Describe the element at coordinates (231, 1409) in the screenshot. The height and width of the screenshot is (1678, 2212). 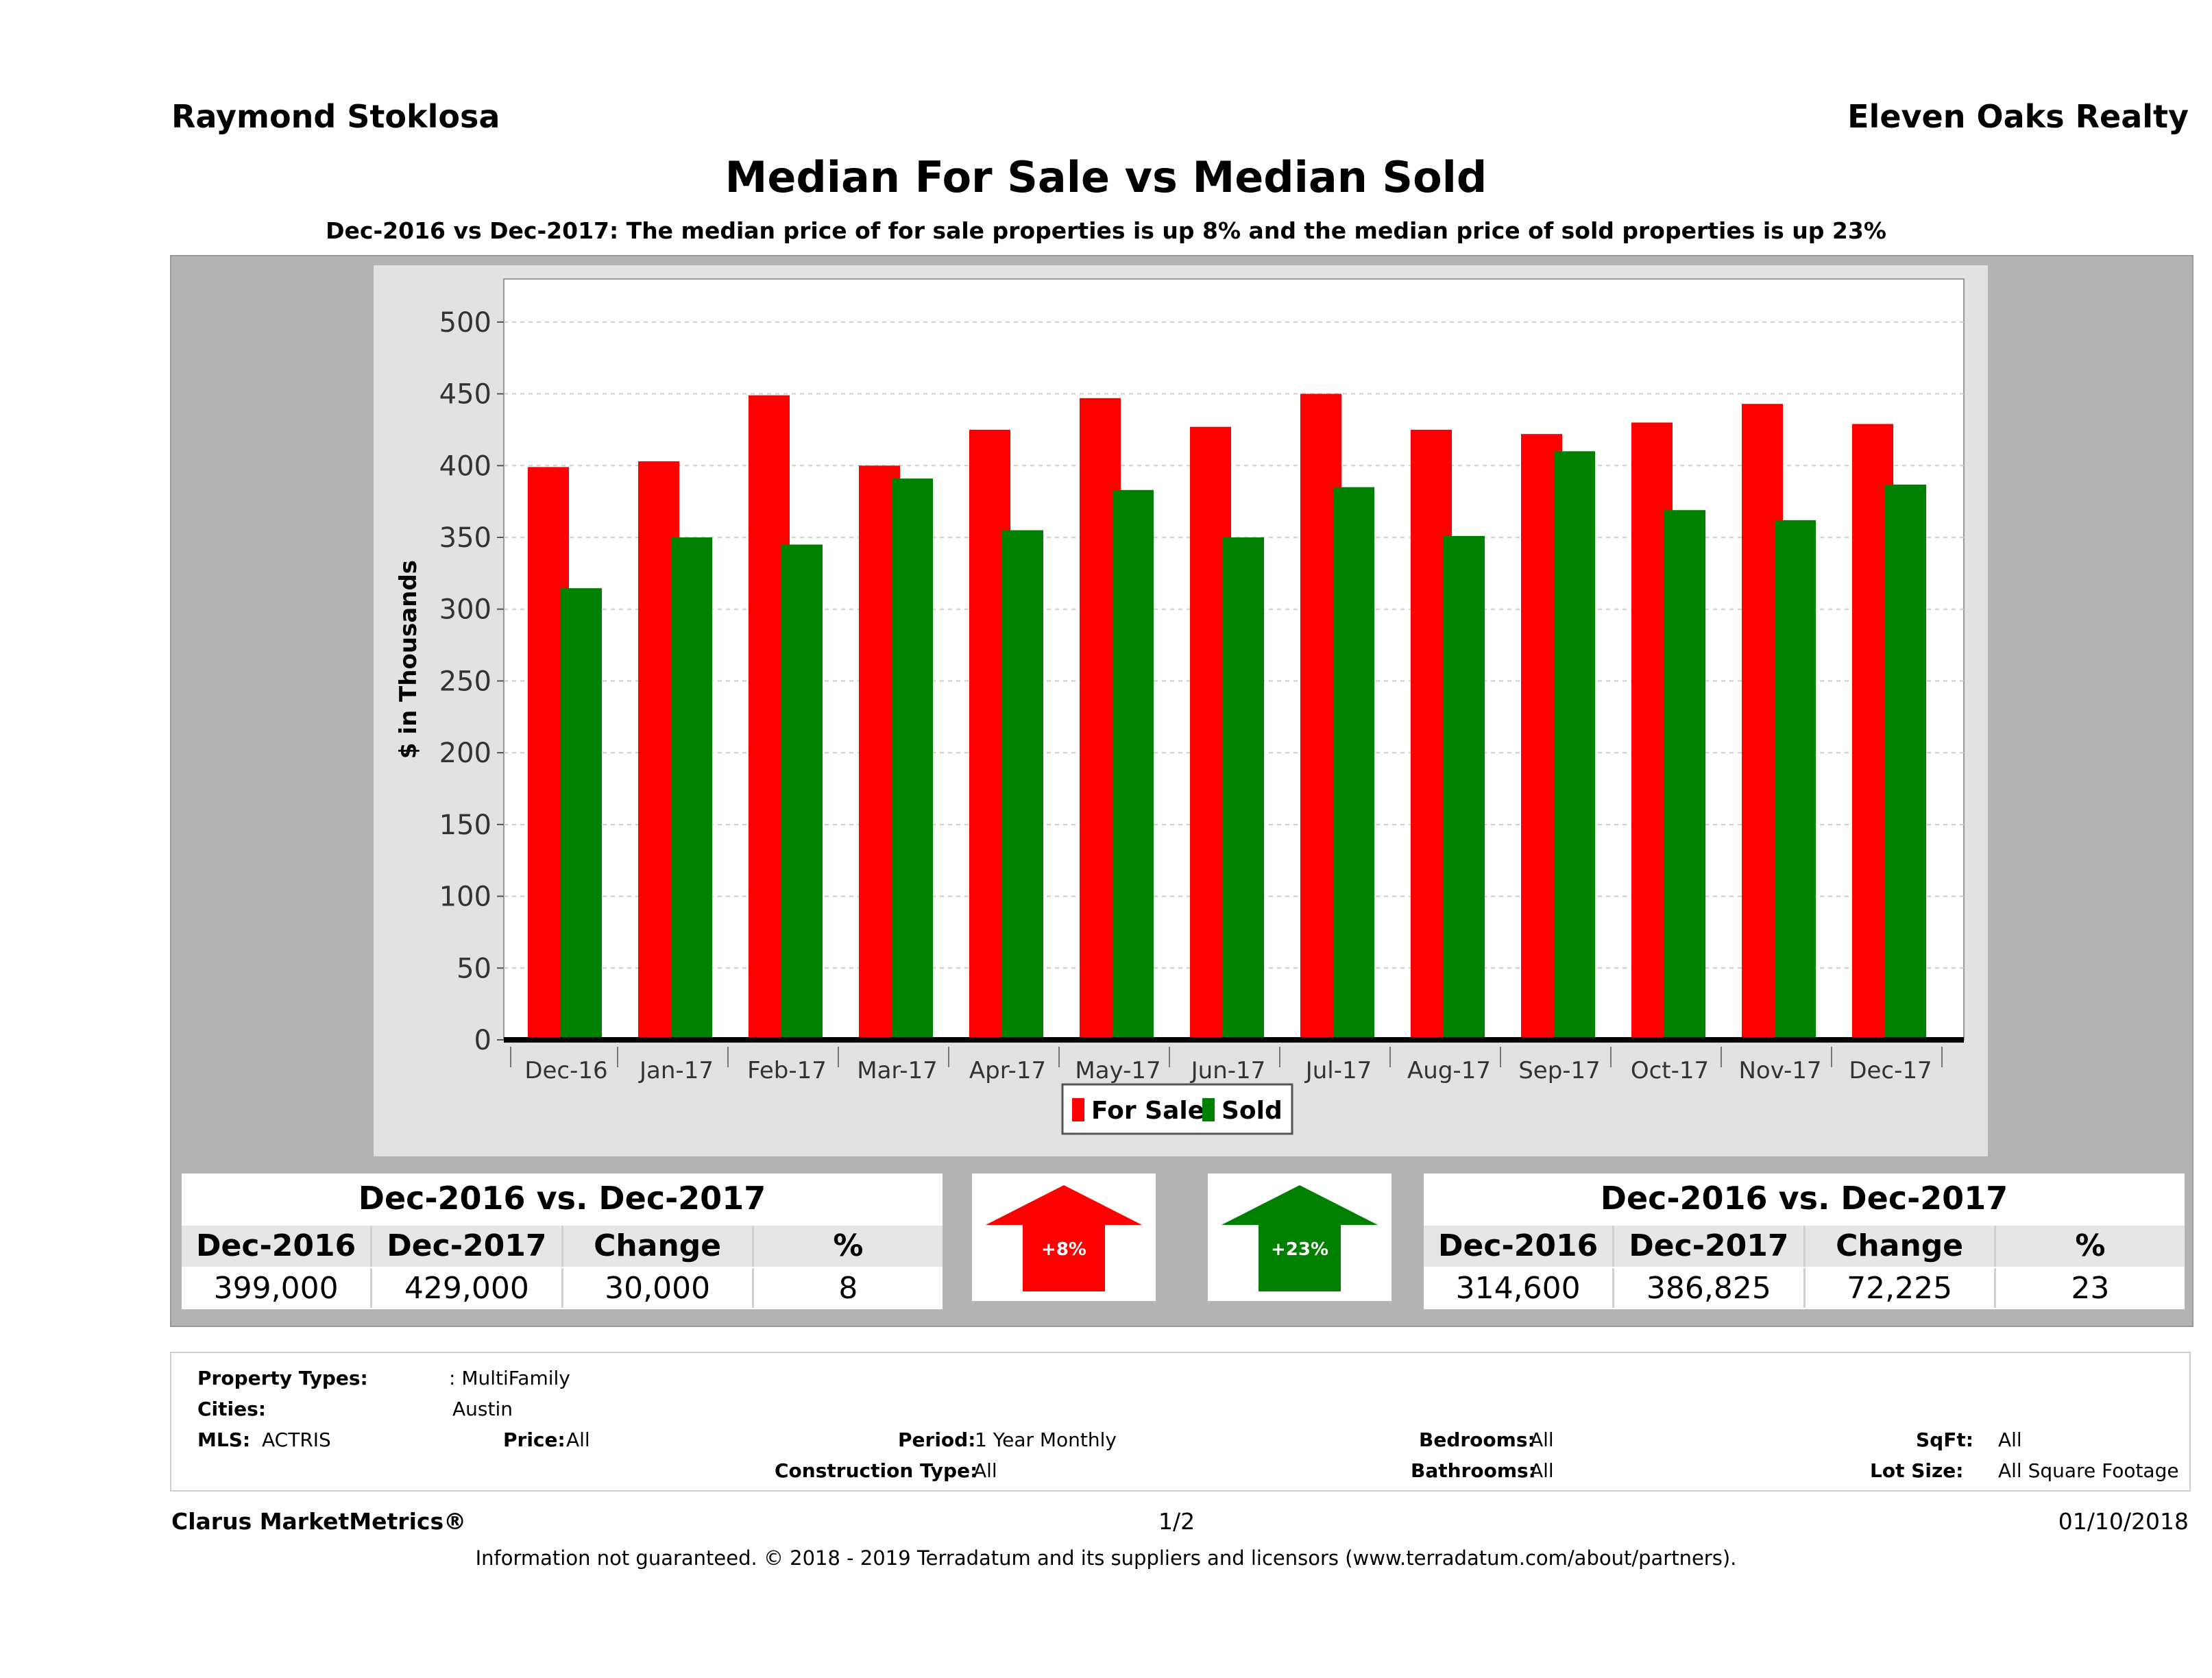
I see `cities-label: Cities:` at that location.